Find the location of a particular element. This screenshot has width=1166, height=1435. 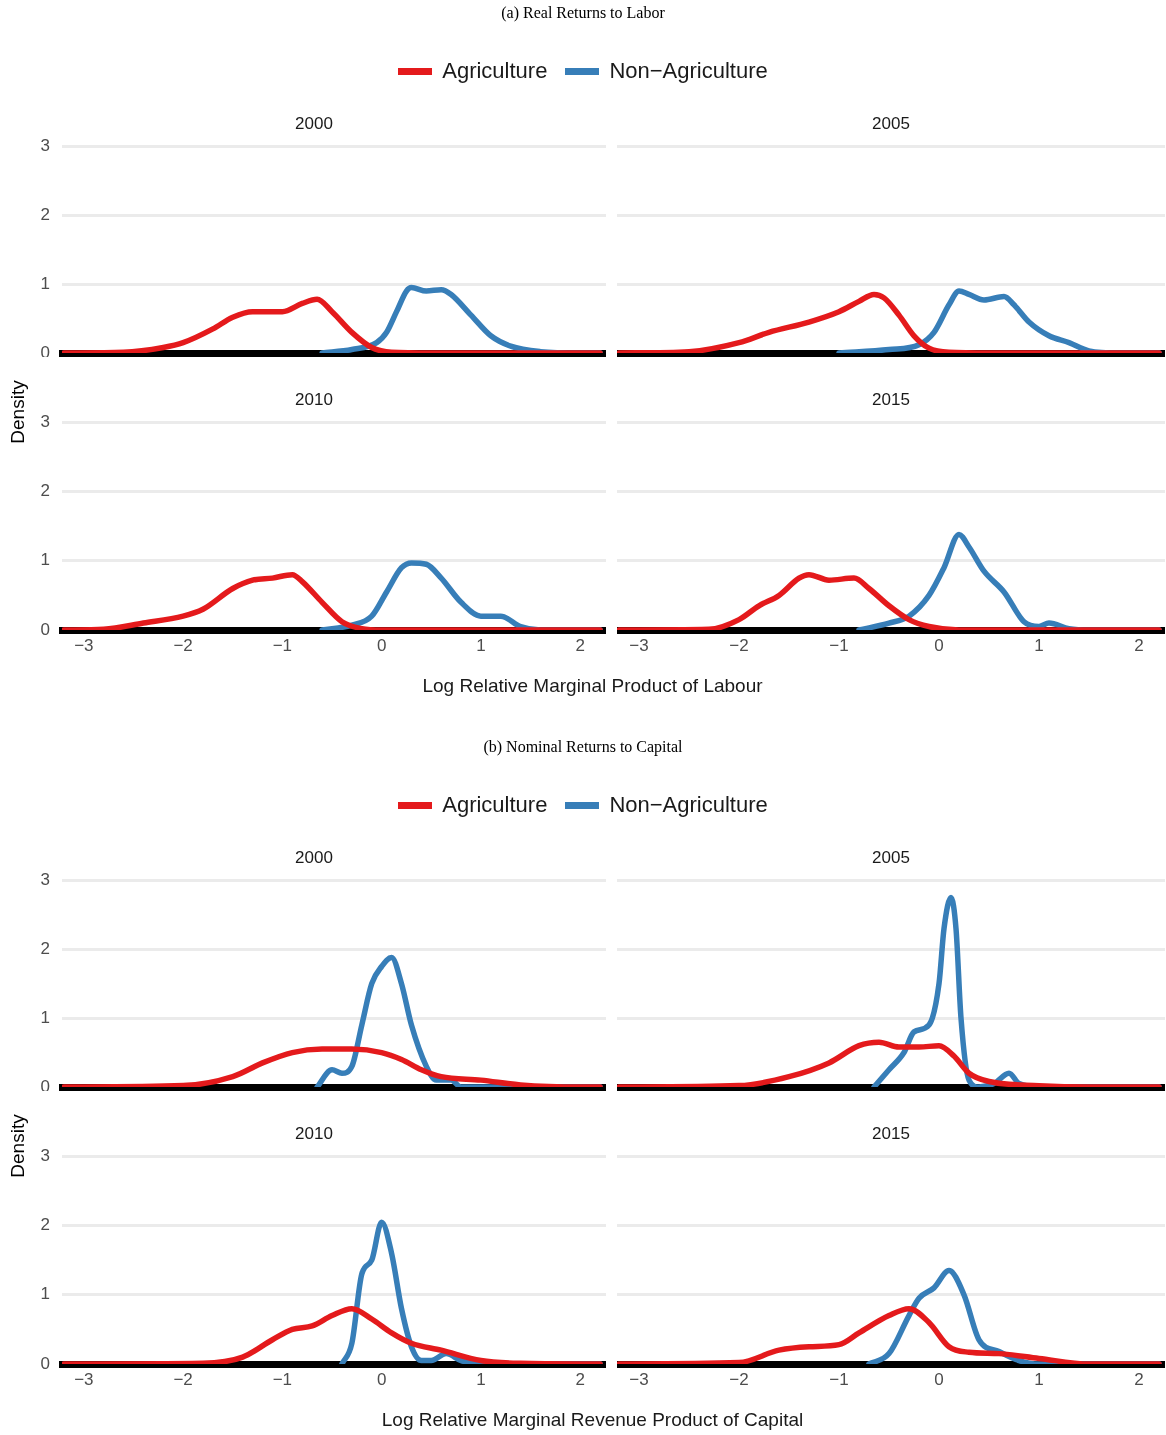

text: (b) Nominal Returns to Capital is located at coordinates (583, 747).